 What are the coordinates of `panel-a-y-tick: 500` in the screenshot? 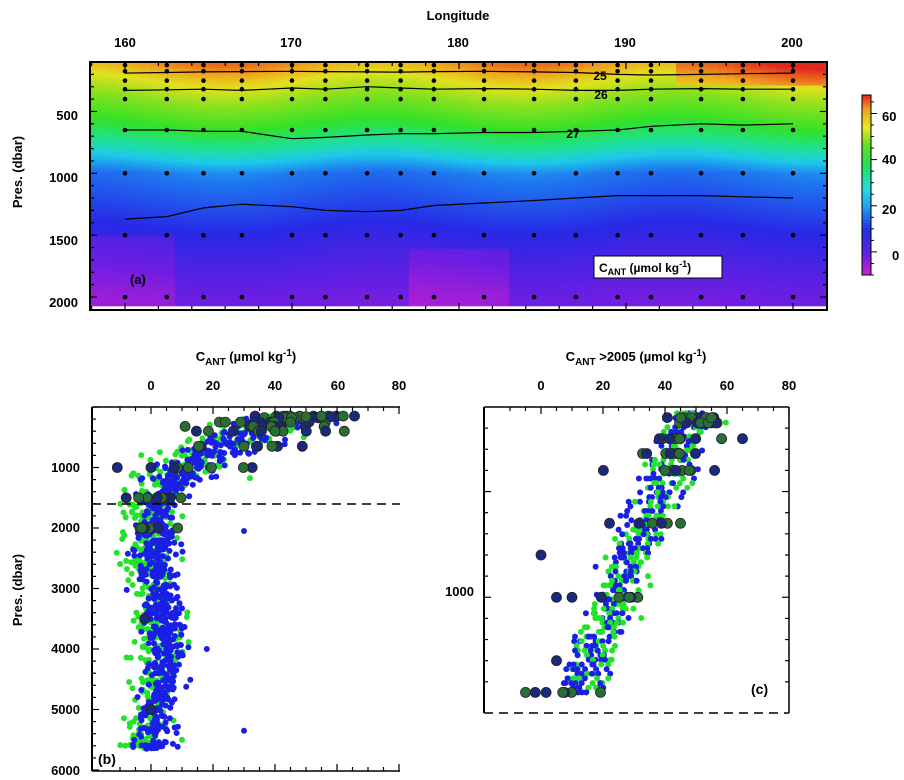 It's located at (67, 115).